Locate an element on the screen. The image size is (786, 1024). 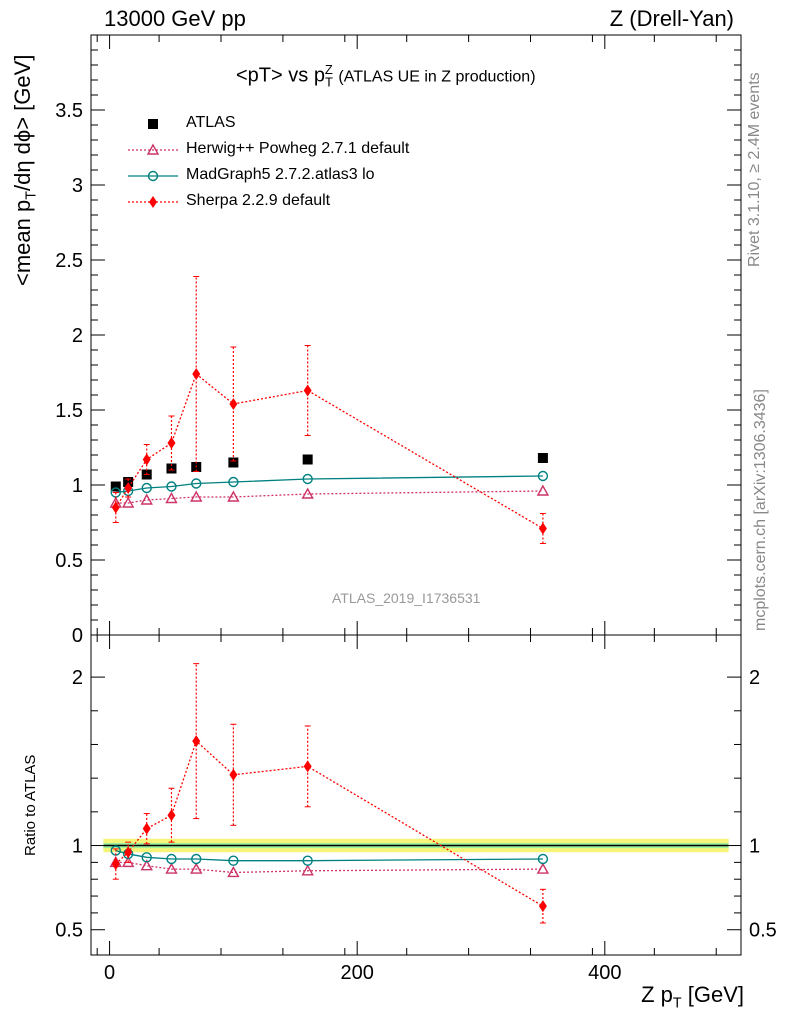
y-axis-label-sub: T is located at coordinates (31, 195).